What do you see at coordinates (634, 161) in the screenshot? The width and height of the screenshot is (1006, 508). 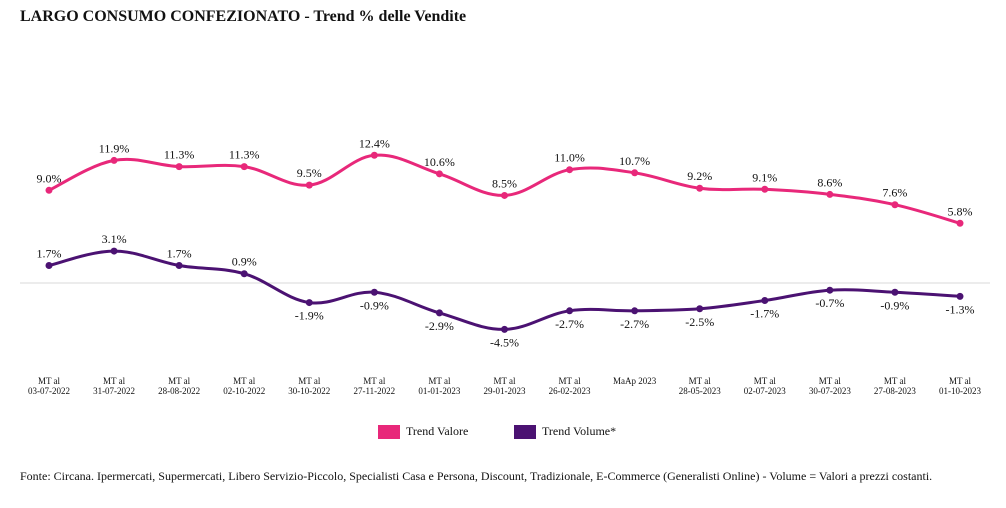 I see `data-label-valore: 10.7%` at bounding box center [634, 161].